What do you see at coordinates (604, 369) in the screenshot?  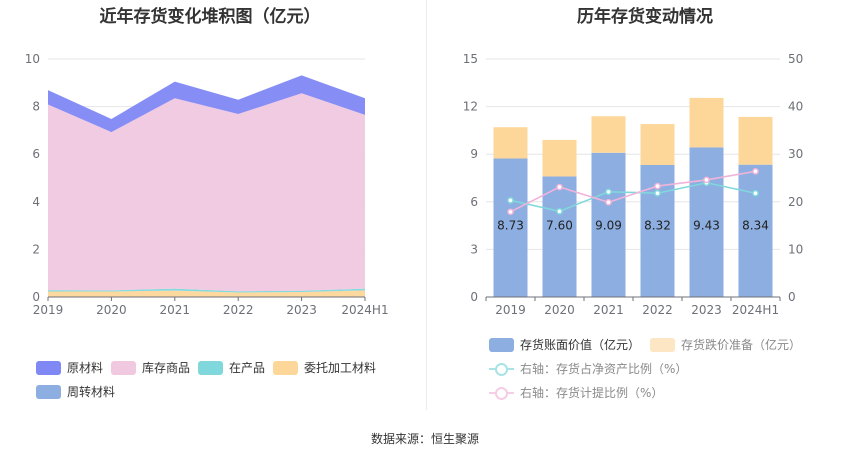 I see `legend-label-net-asset-ratio: 右轴：存货占净资产比例（%）` at bounding box center [604, 369].